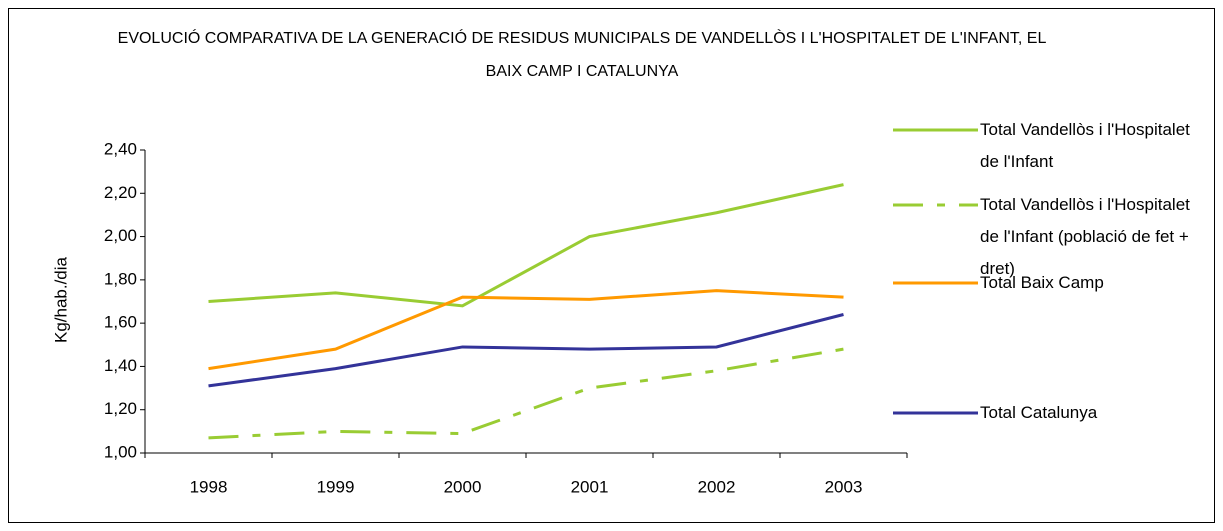  I want to click on legend-label: Total Catalunya, so click(1039, 412).